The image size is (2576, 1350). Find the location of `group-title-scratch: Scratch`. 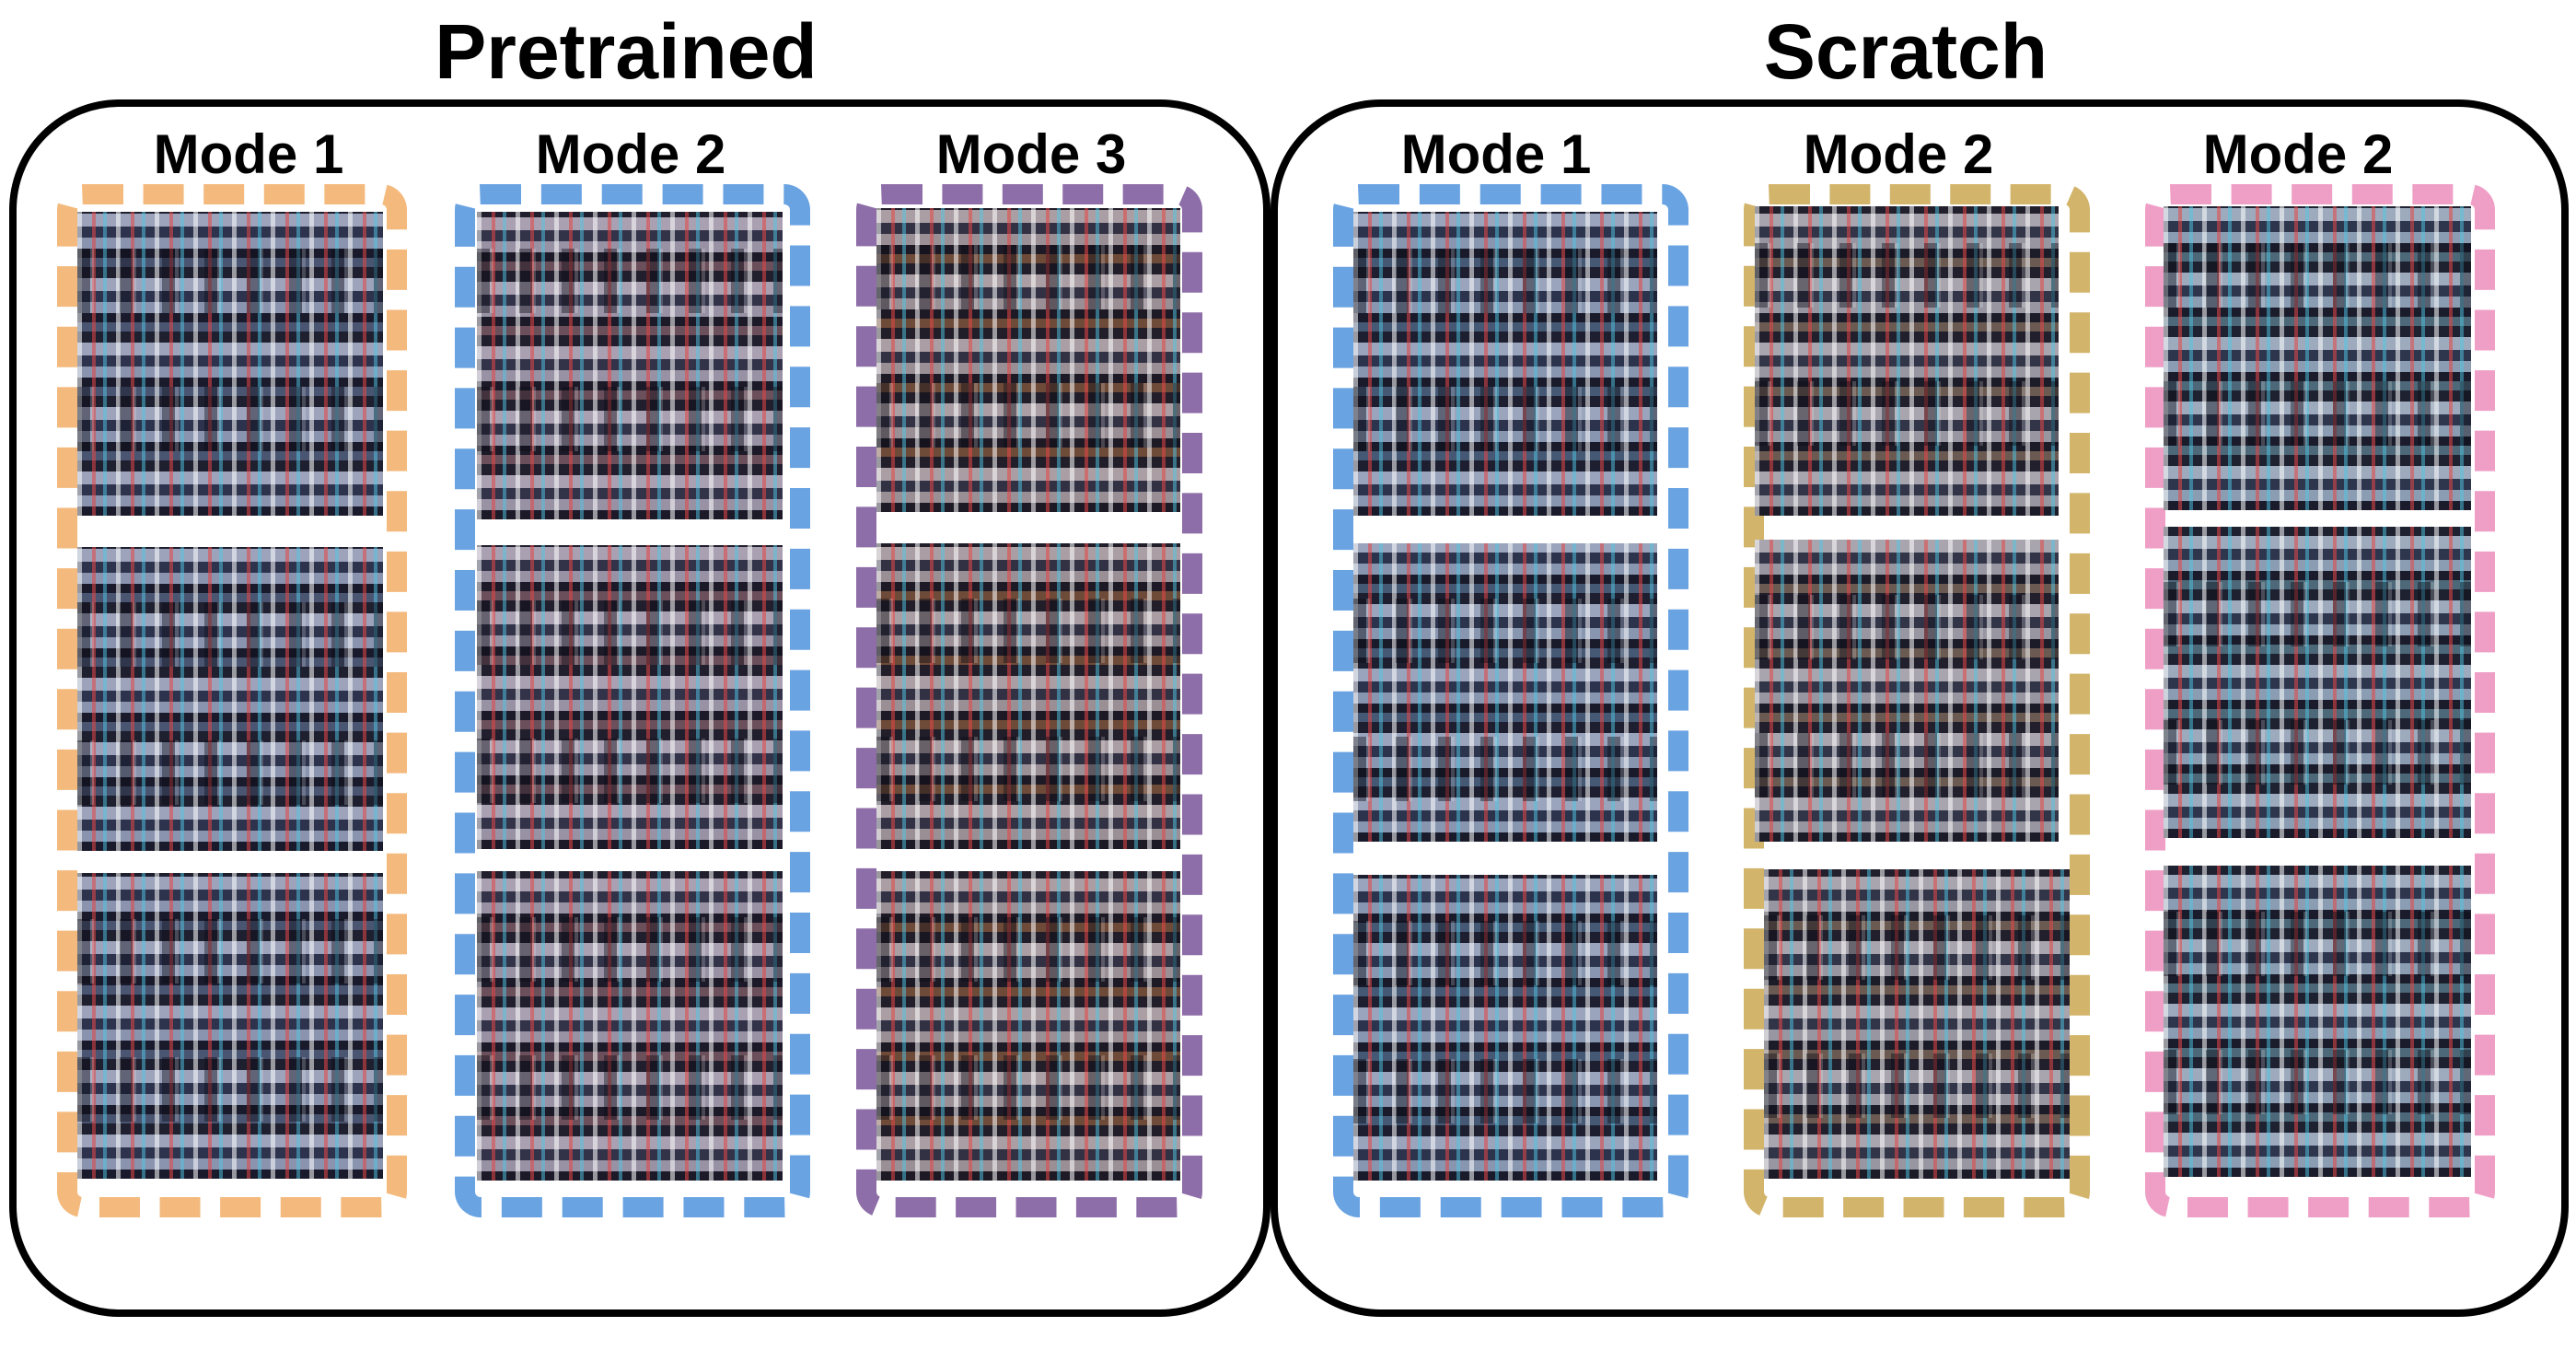

group-title-scratch: Scratch is located at coordinates (1905, 51).